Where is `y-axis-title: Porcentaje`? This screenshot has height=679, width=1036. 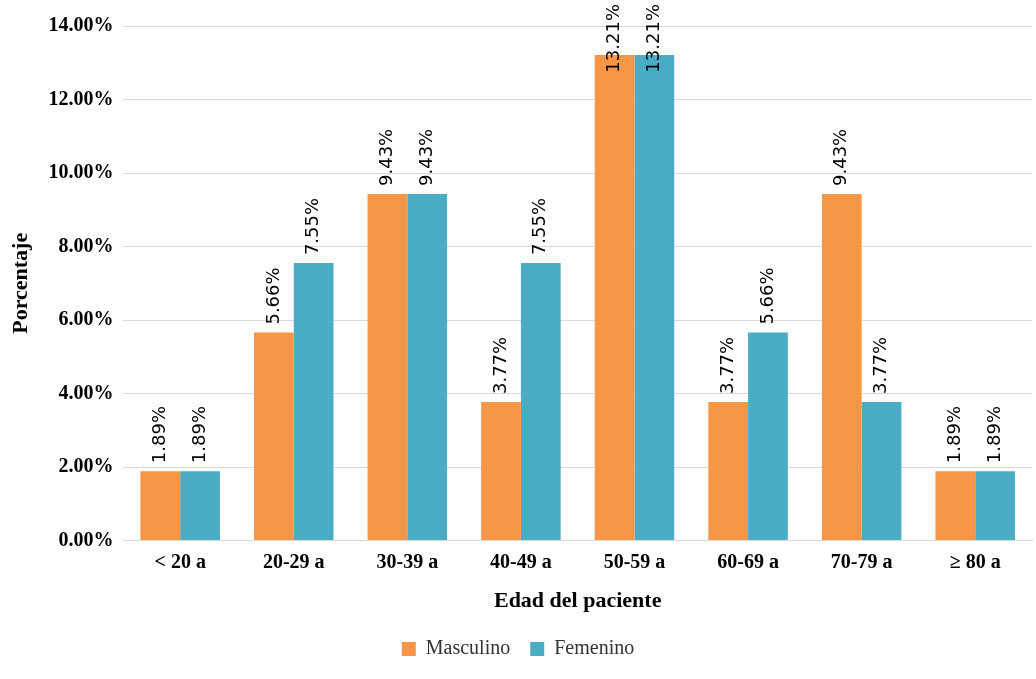 y-axis-title: Porcentaje is located at coordinates (19, 283).